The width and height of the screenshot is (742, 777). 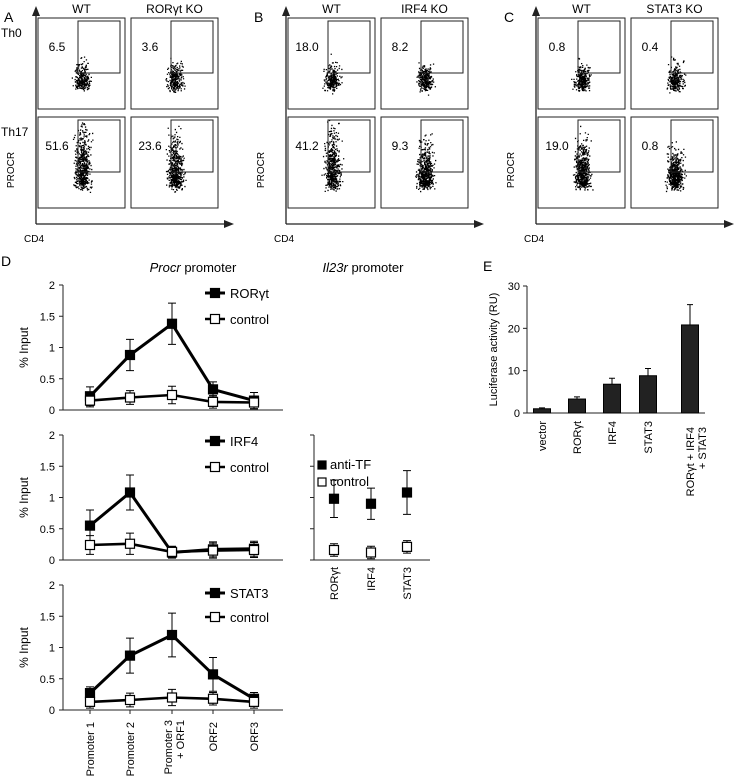 What do you see at coordinates (176, 348) in the screenshot?
I see `series-tf: RORγt` at bounding box center [176, 348].